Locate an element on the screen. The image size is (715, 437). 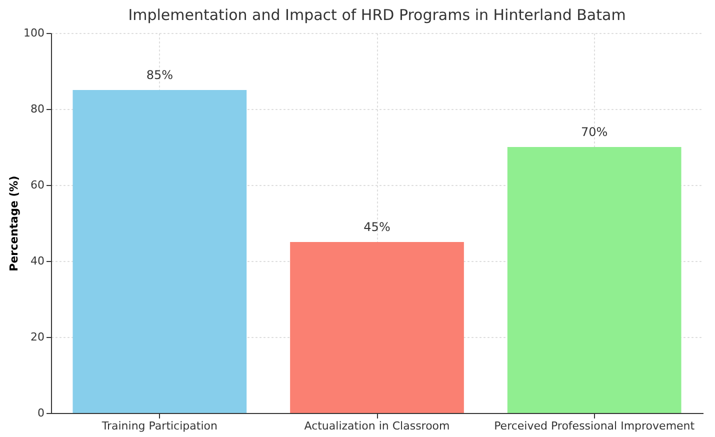
data-label: 45% is located at coordinates (377, 227).